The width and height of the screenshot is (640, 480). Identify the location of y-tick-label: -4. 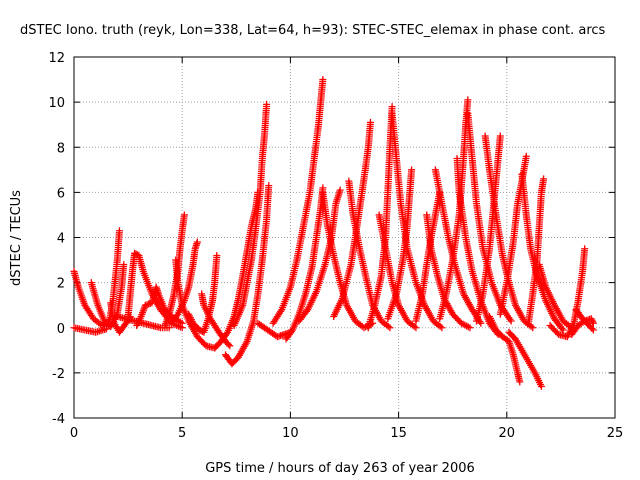
(58, 419).